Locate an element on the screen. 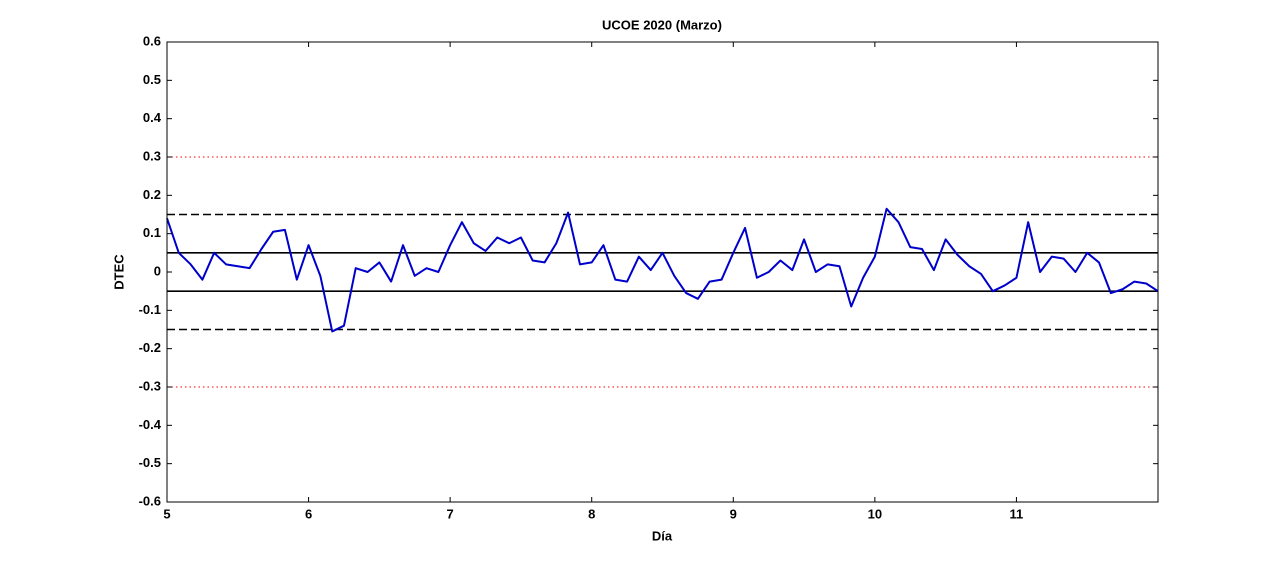 The width and height of the screenshot is (1280, 565). y-tick-label: -0.5 is located at coordinates (150, 462).